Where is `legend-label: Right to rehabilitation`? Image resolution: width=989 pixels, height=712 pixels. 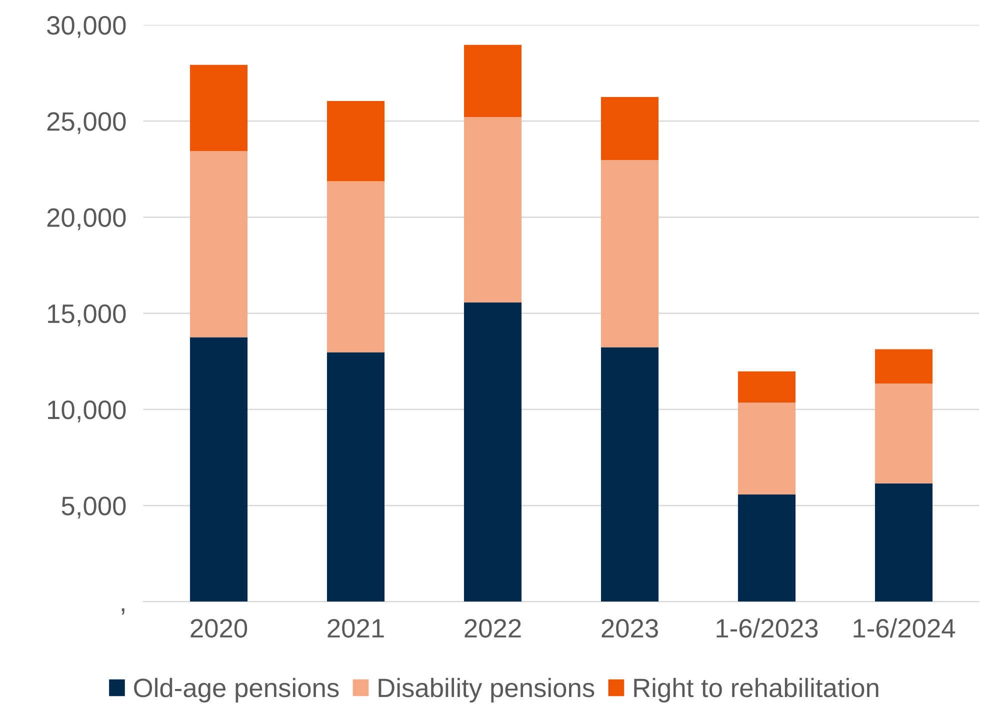
legend-label: Right to rehabilitation is located at coordinates (756, 690).